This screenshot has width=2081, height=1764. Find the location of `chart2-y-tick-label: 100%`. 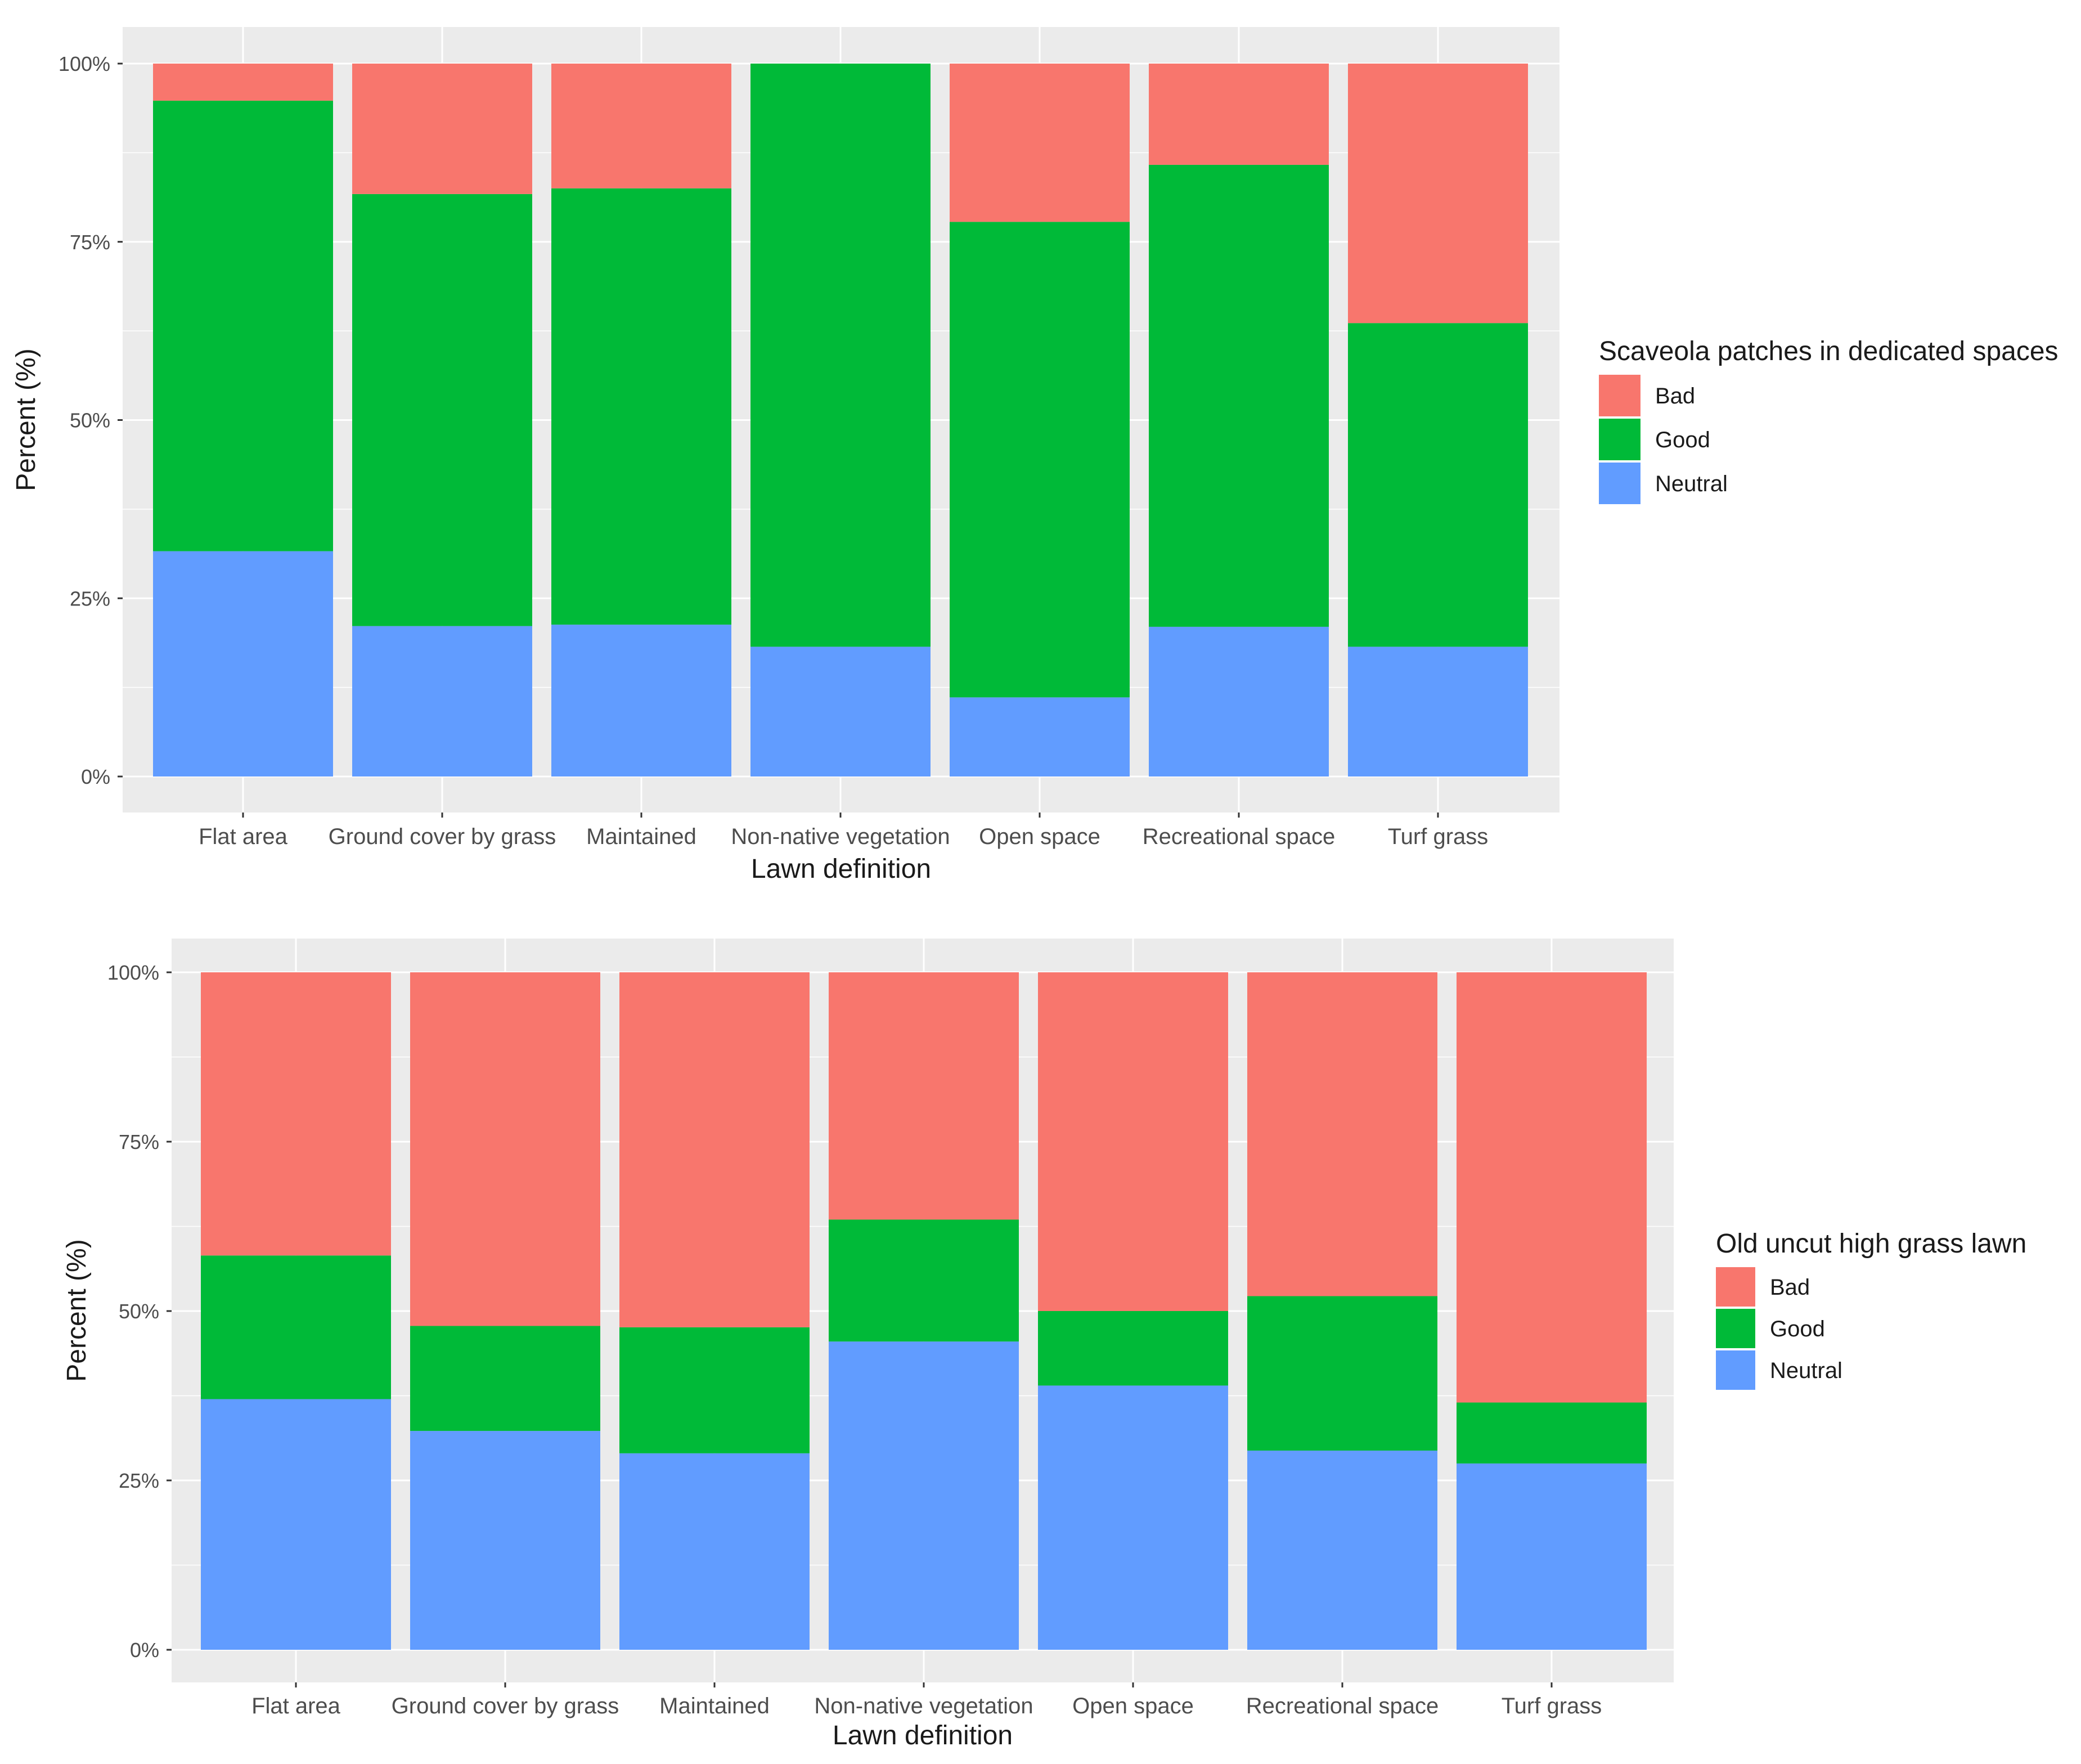

chart2-y-tick-label: 100% is located at coordinates (133, 972).